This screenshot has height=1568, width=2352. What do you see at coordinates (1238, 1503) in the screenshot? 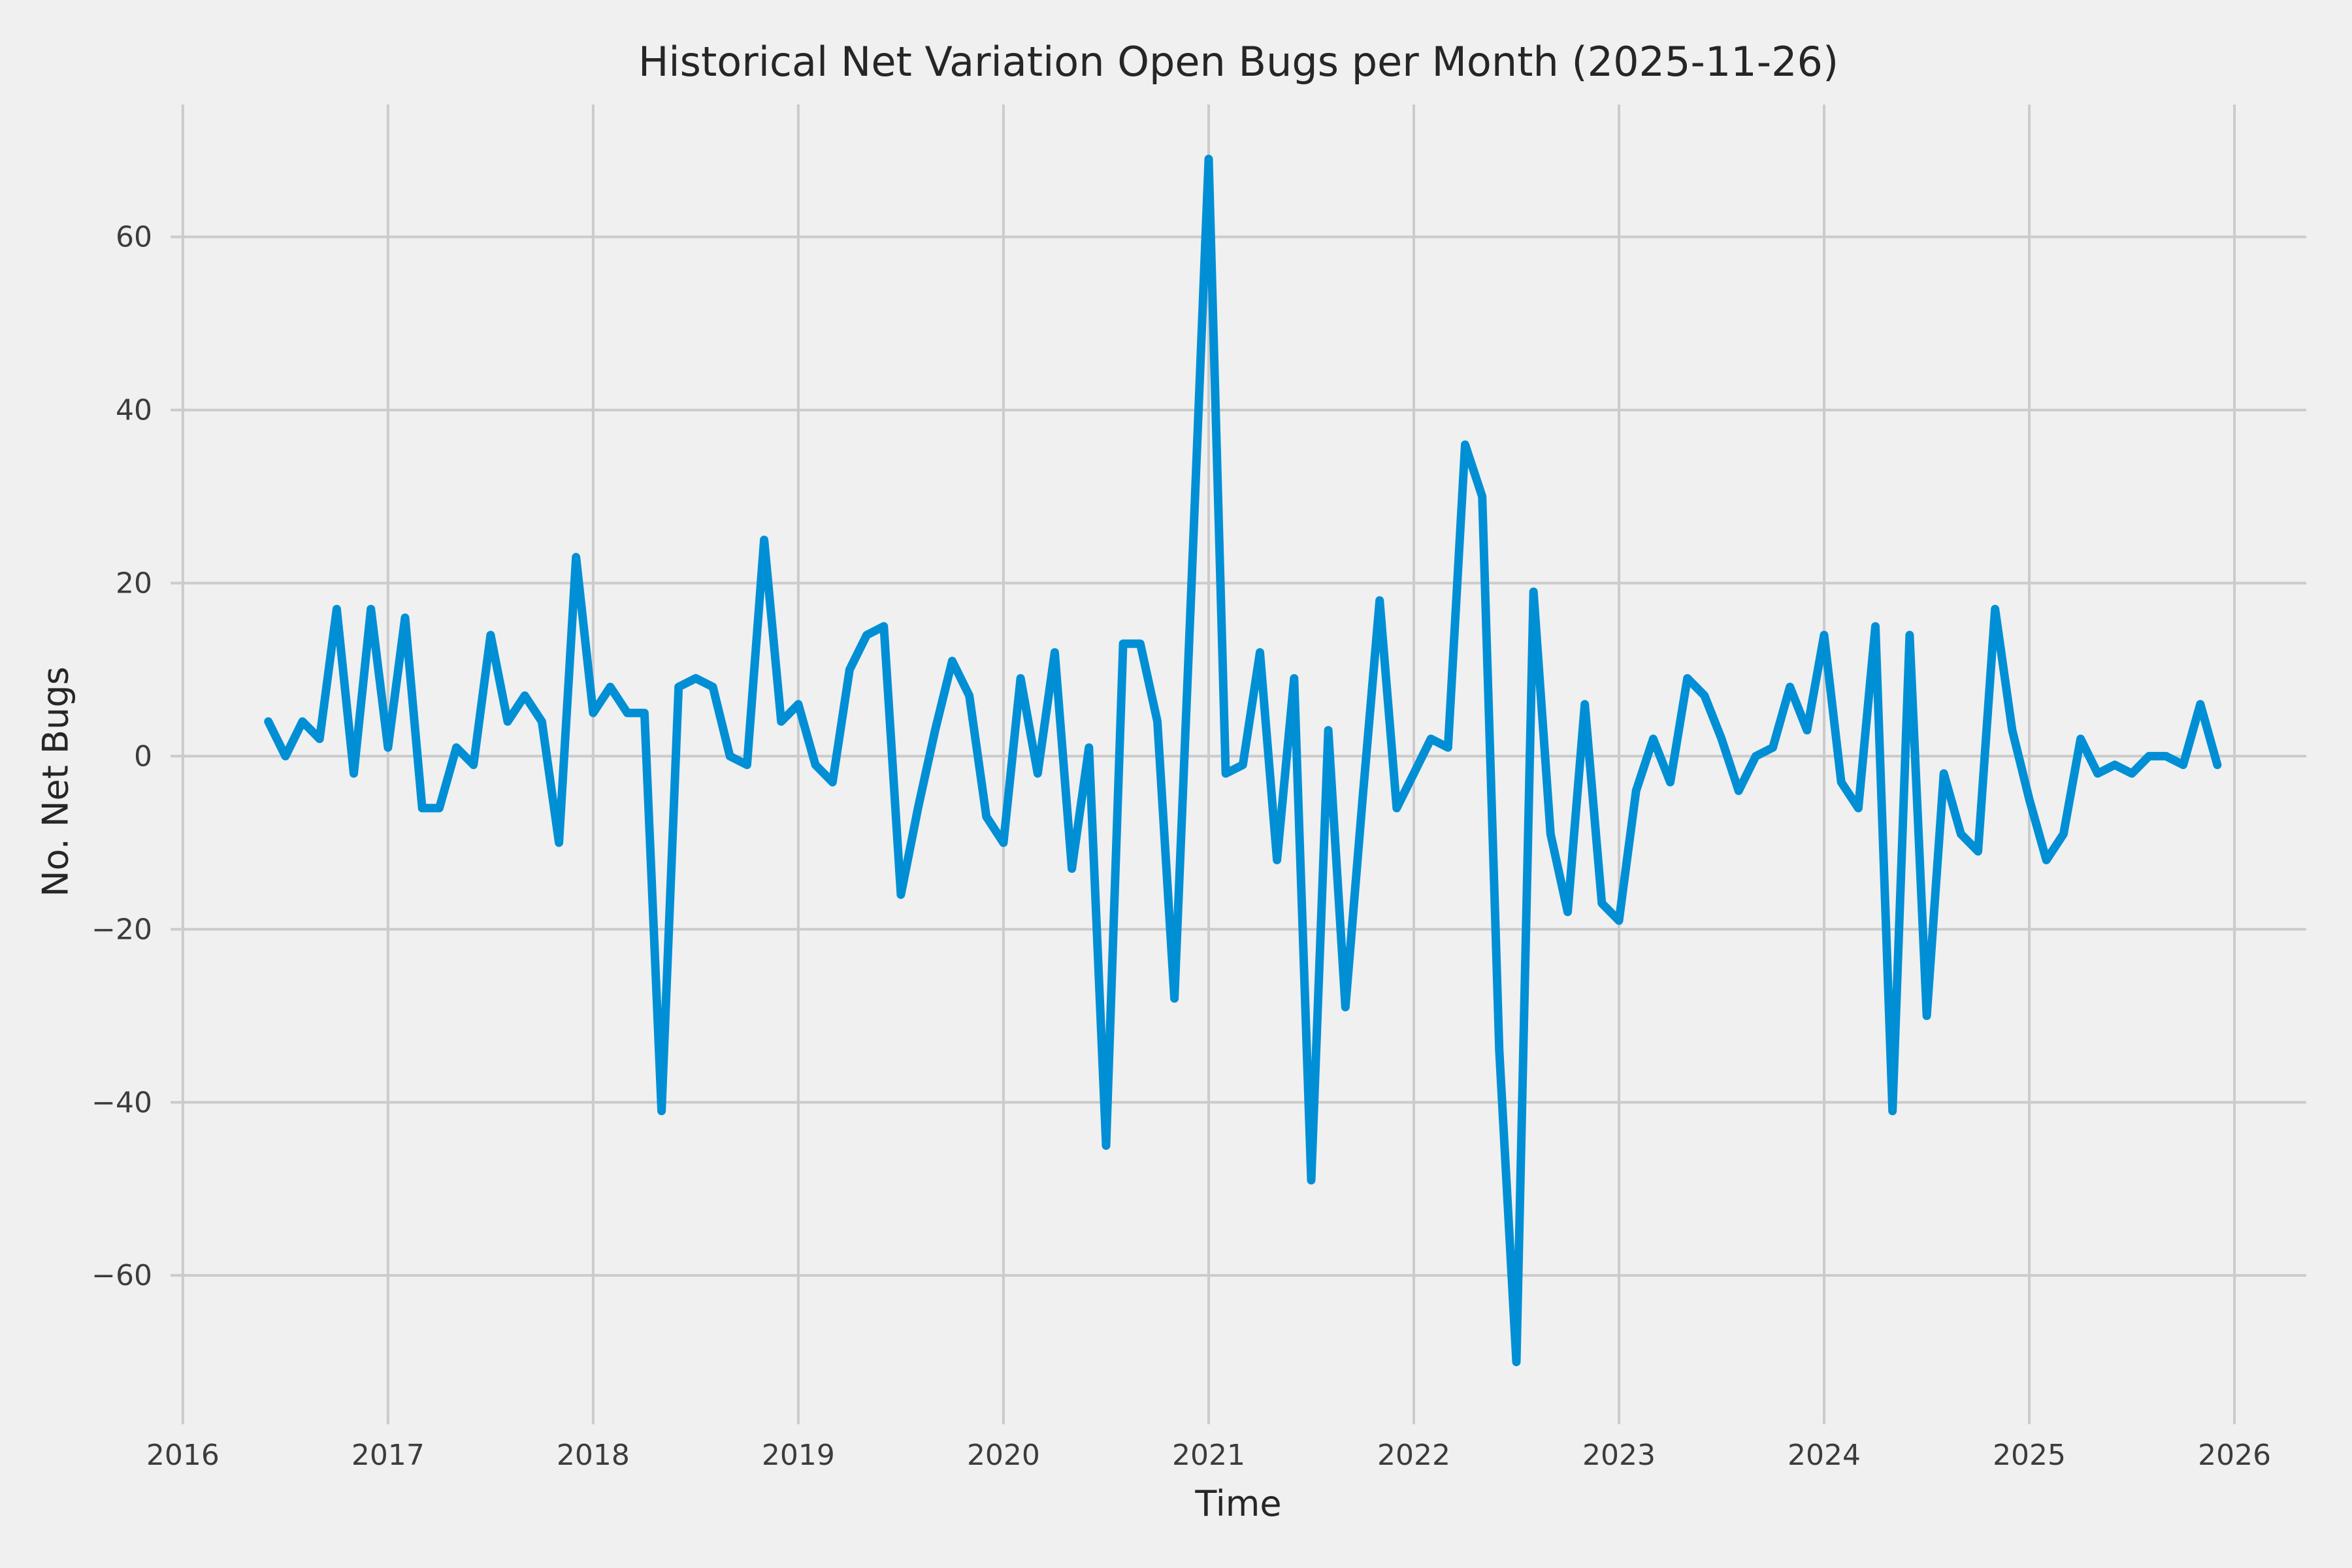
I see `x-axis-label: Time` at bounding box center [1238, 1503].